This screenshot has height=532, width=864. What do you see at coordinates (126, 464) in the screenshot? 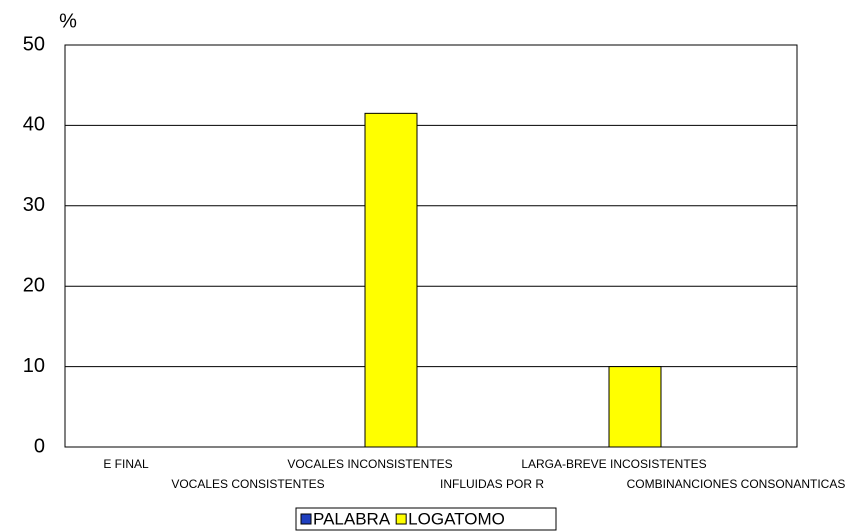
I see `x-tick-label: E FINAL` at bounding box center [126, 464].